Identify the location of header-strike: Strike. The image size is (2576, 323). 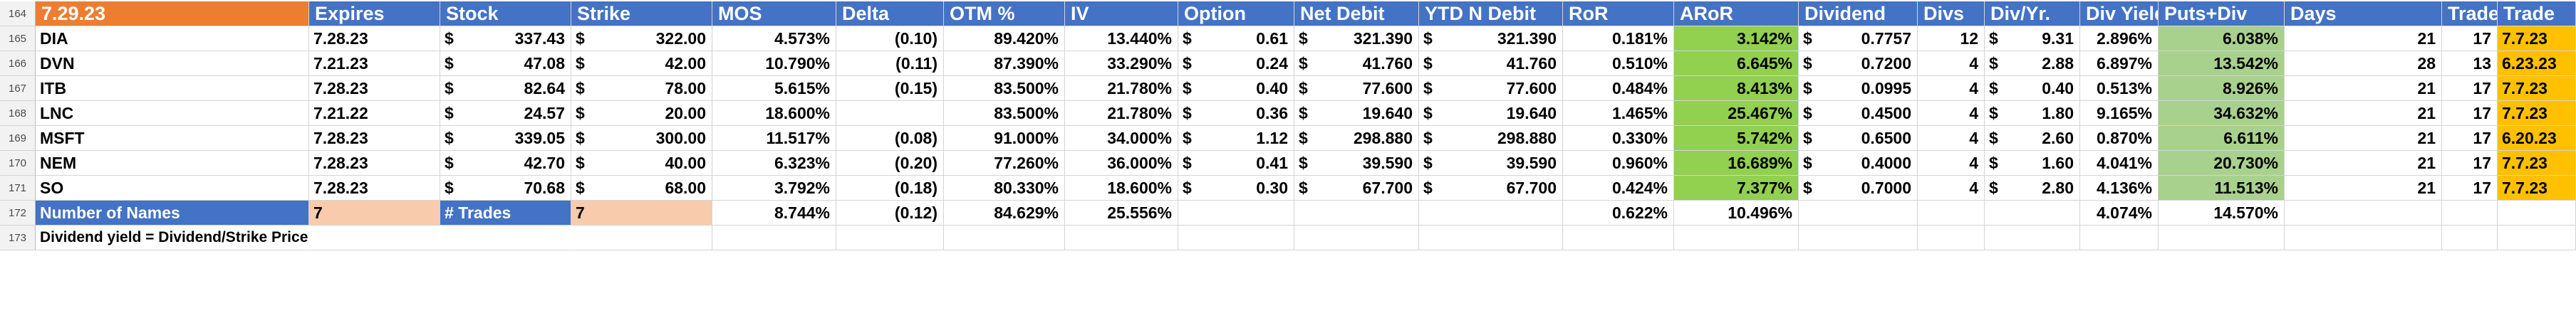
(641, 13).